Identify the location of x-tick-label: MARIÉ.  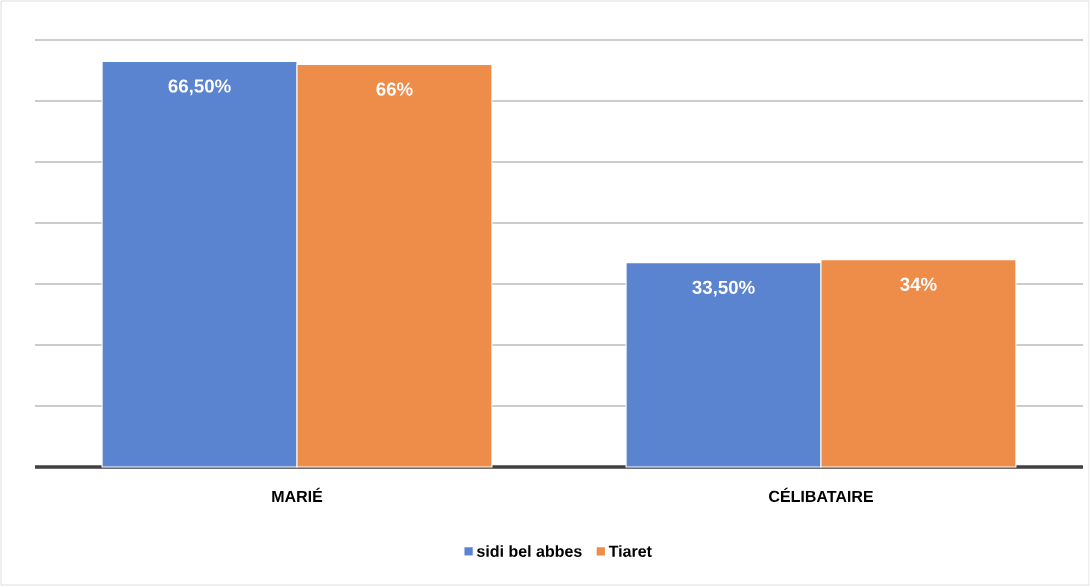
(297, 494).